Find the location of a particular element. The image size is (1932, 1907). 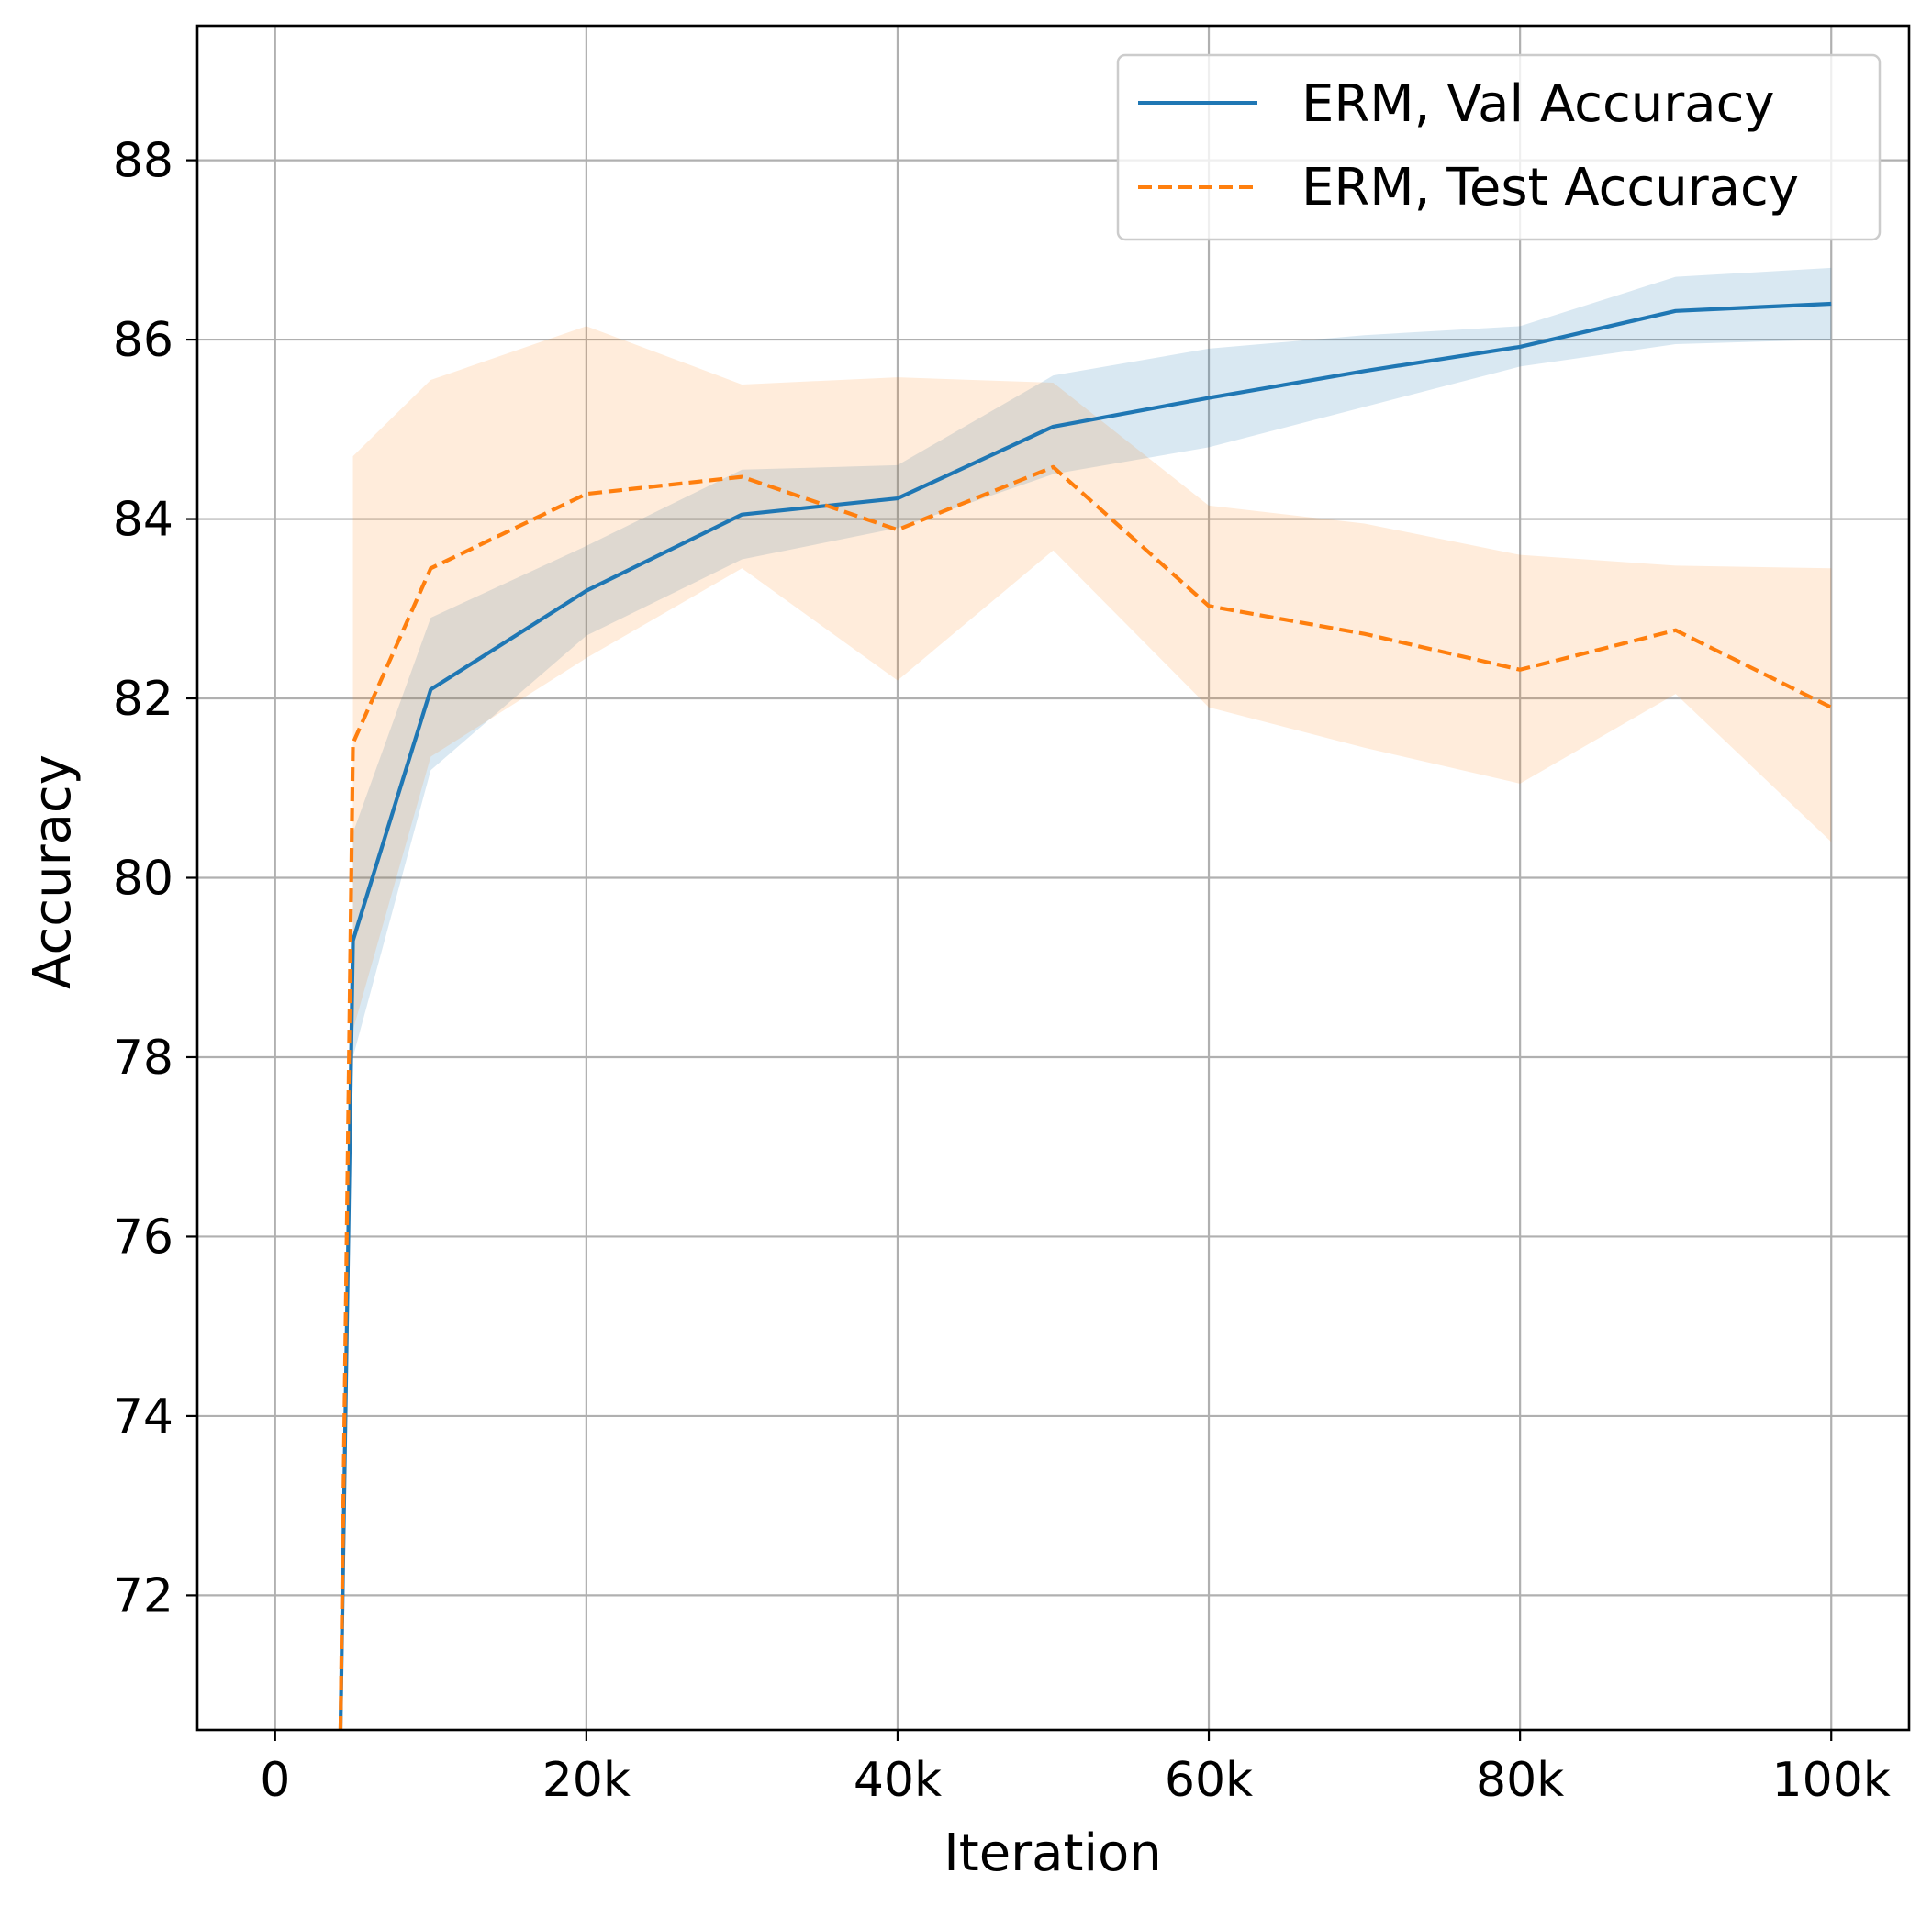

x-tick-label: 60k is located at coordinates (1209, 1781).